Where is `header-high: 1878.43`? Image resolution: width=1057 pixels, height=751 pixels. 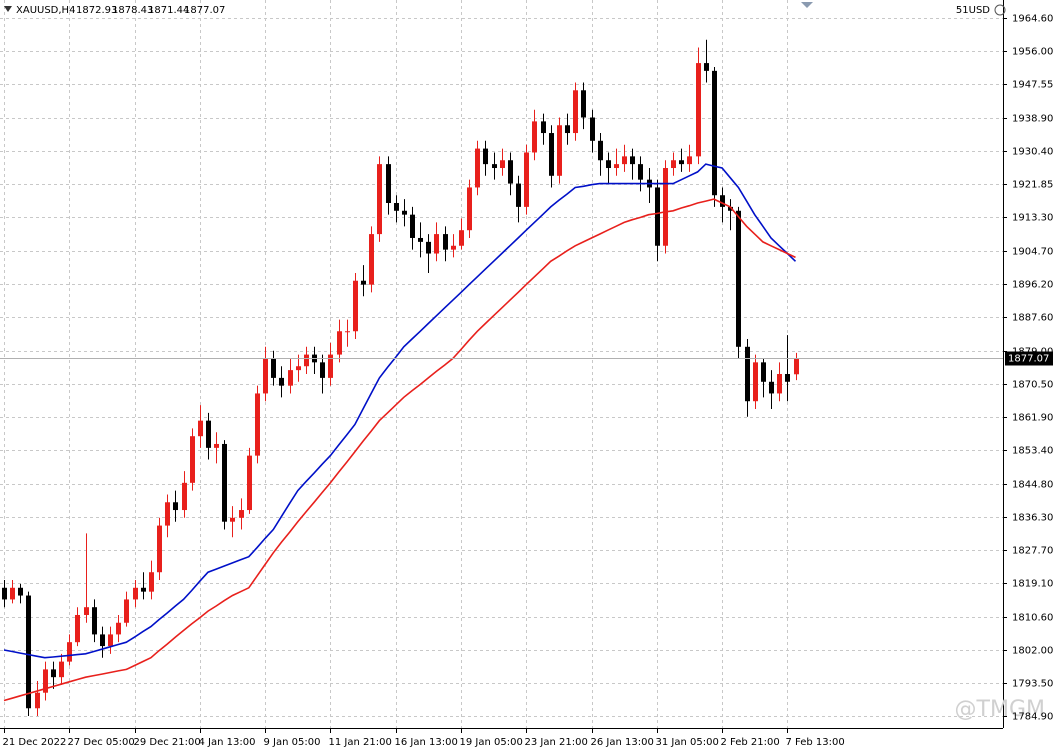 header-high: 1878.43 is located at coordinates (132, 10).